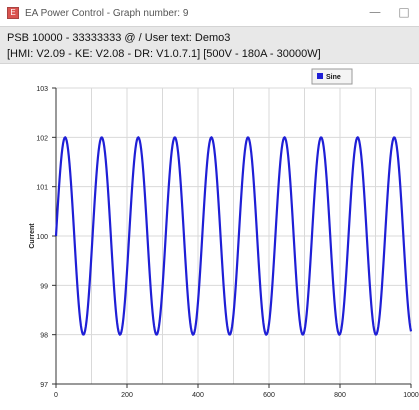 This screenshot has height=410, width=419. Describe the element at coordinates (269, 395) in the screenshot. I see `x-tick-label: 600` at that location.